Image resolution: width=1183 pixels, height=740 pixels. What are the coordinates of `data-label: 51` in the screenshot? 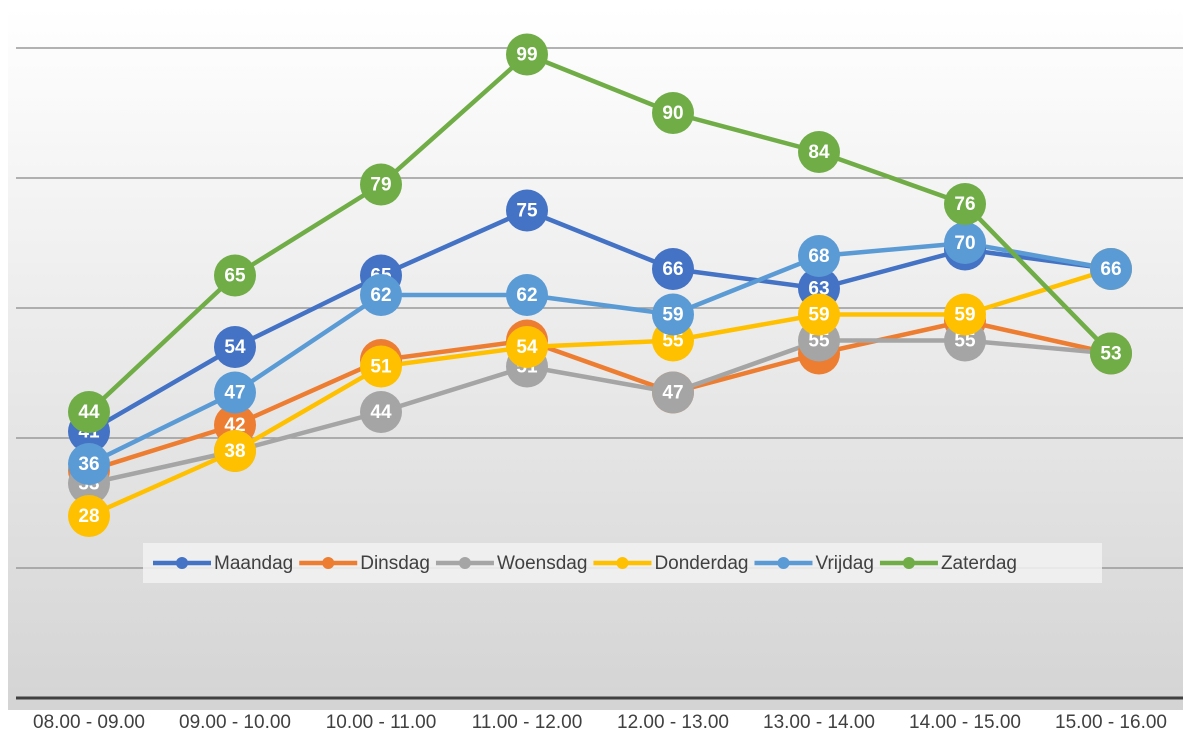 It's located at (381, 367).